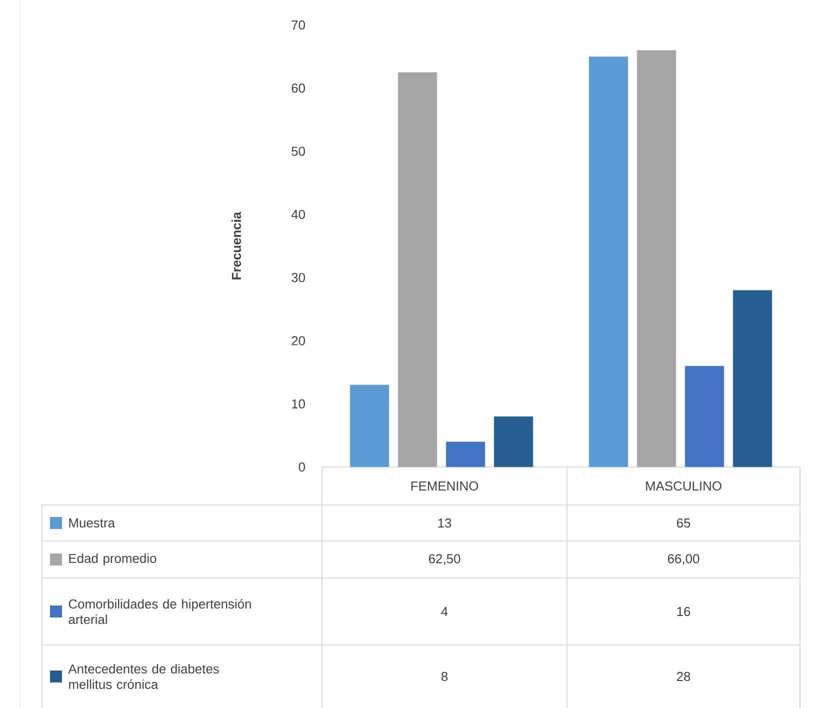 The image size is (834, 708). What do you see at coordinates (92, 523) in the screenshot?
I see `legend-label: Muestra` at bounding box center [92, 523].